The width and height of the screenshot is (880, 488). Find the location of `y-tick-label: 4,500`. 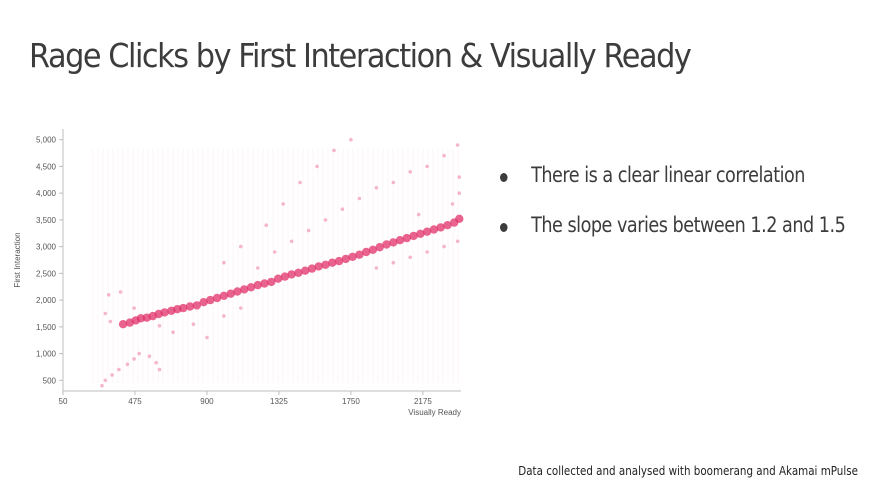

y-tick-label: 4,500 is located at coordinates (46, 166).